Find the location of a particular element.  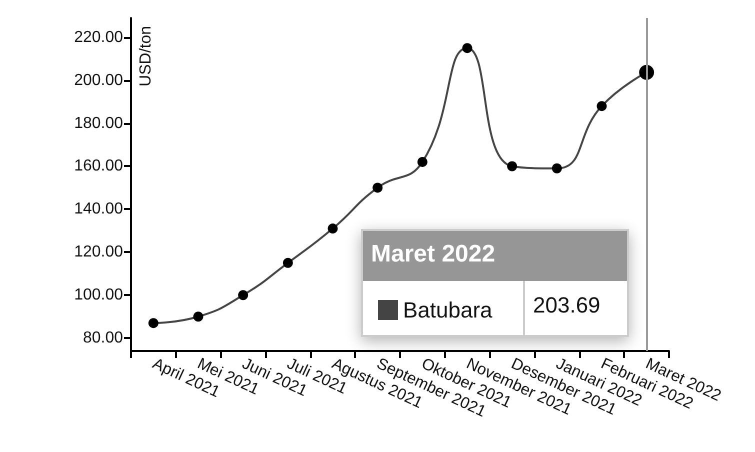

y-tick-label: 120.00 is located at coordinates (99, 252).